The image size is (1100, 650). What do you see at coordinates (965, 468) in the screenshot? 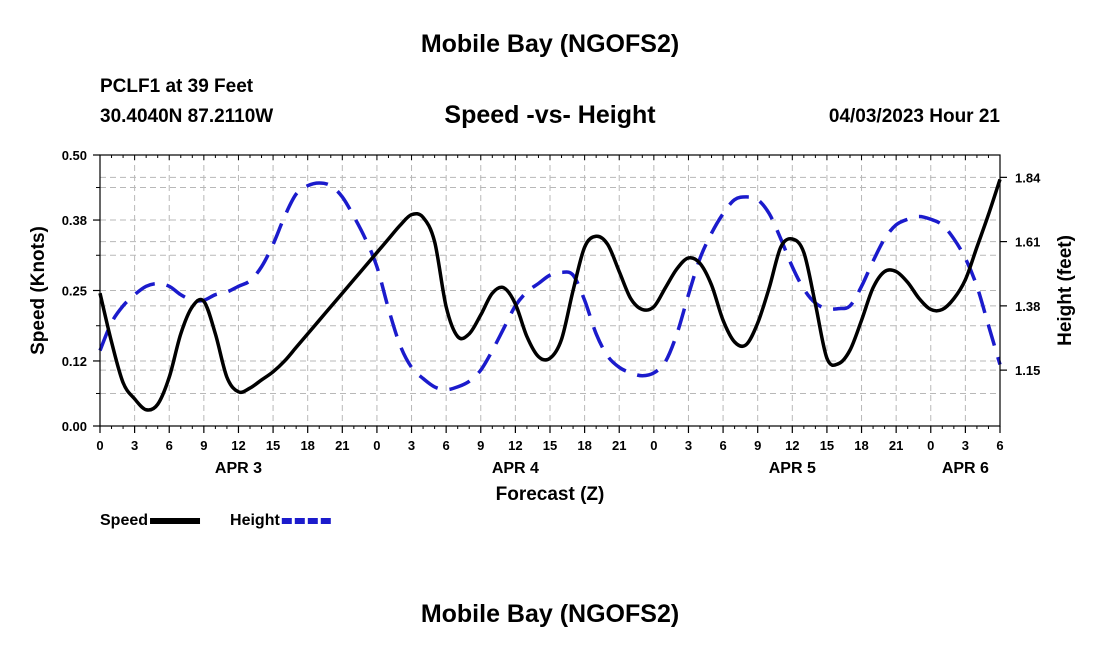
I see `day-label: APR 6` at bounding box center [965, 468].